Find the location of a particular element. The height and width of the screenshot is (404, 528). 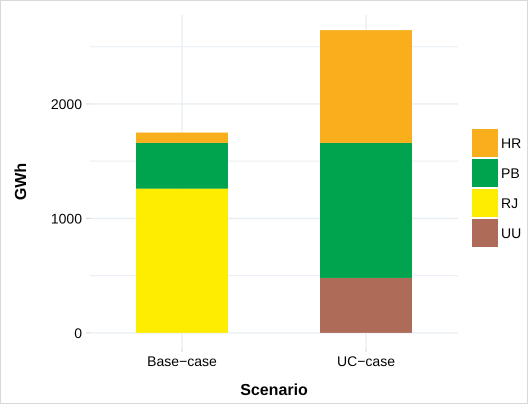

x-tick-label: UC−case is located at coordinates (366, 361).